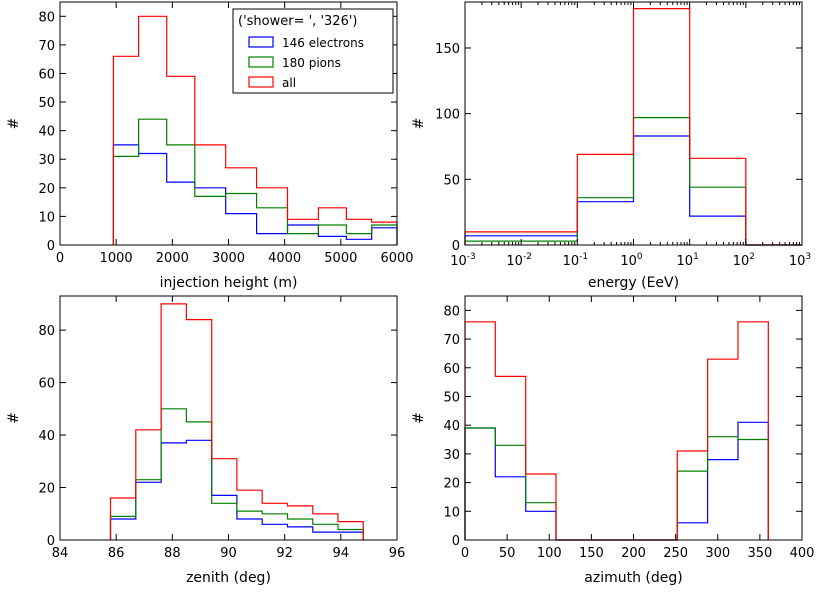 Image resolution: width=821 pixels, height=595 pixels. I want to click on legend-box, so click(313, 51).